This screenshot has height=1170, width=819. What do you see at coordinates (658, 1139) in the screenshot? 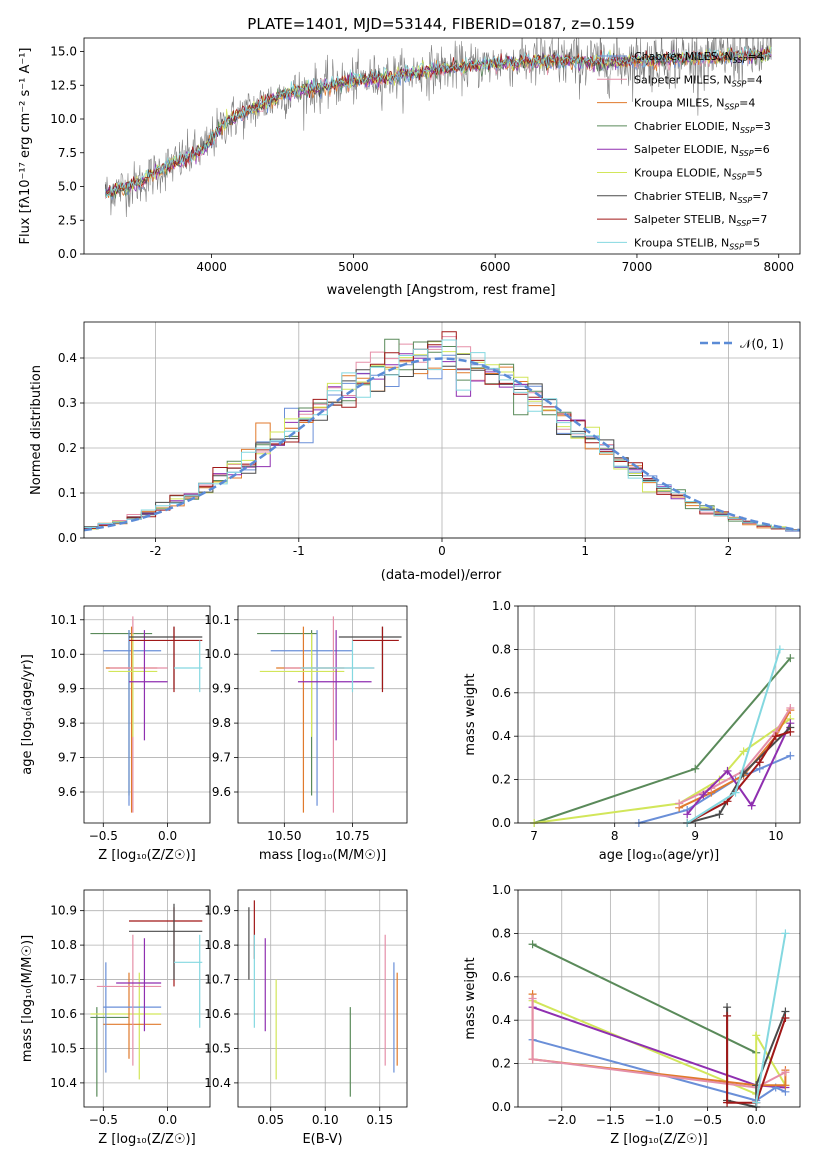
I see `xlabel-weight_vs_Z: Z [log₁₀(Z/Z☉)]` at bounding box center [658, 1139].